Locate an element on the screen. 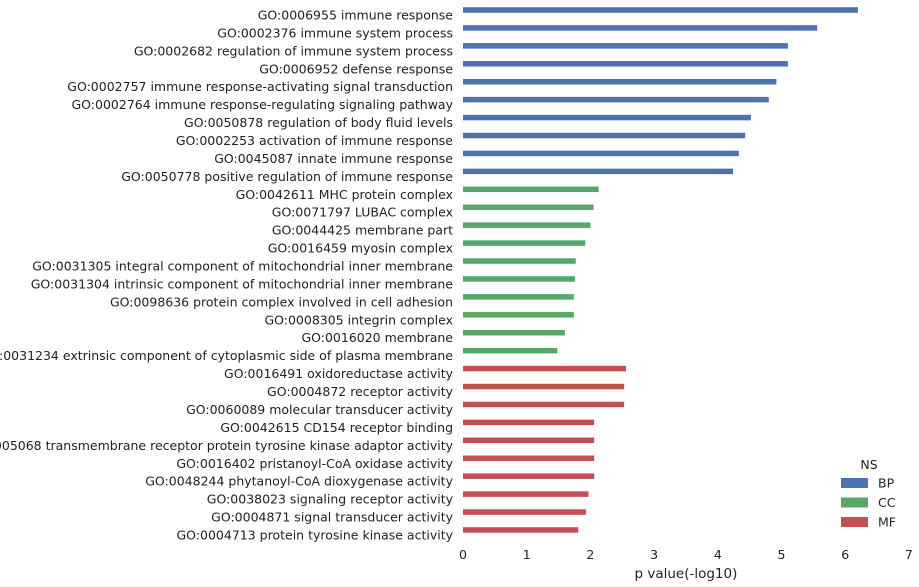 Image resolution: width=919 pixels, height=587 pixels. category-label: GO:0038023 signaling receptor activity is located at coordinates (330, 499).